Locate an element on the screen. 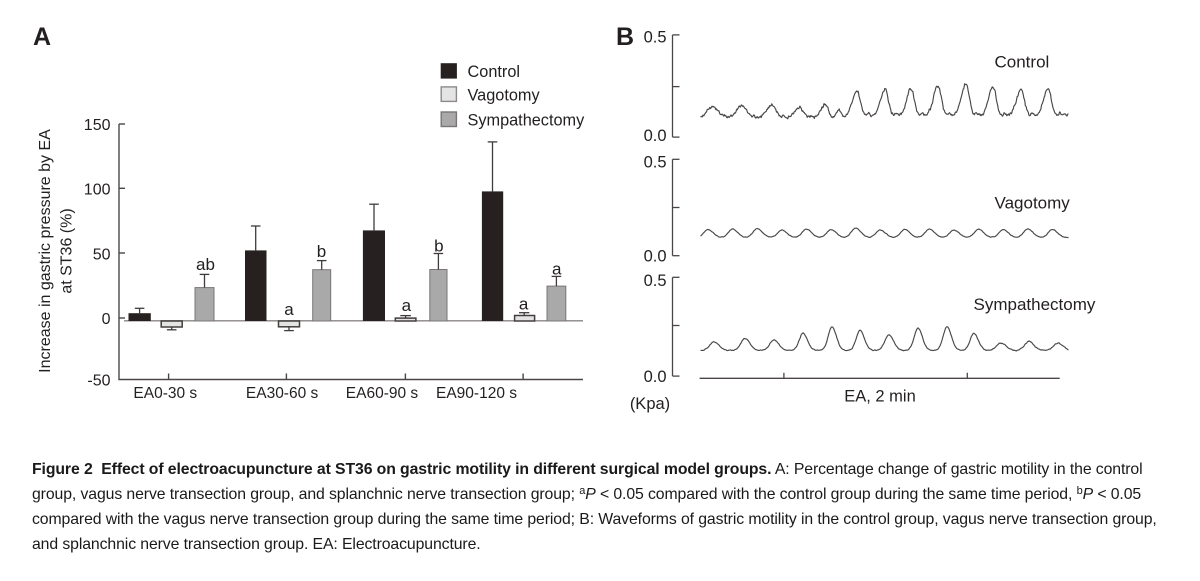 The image size is (1200, 581). svg-text: 150 is located at coordinates (97, 125).